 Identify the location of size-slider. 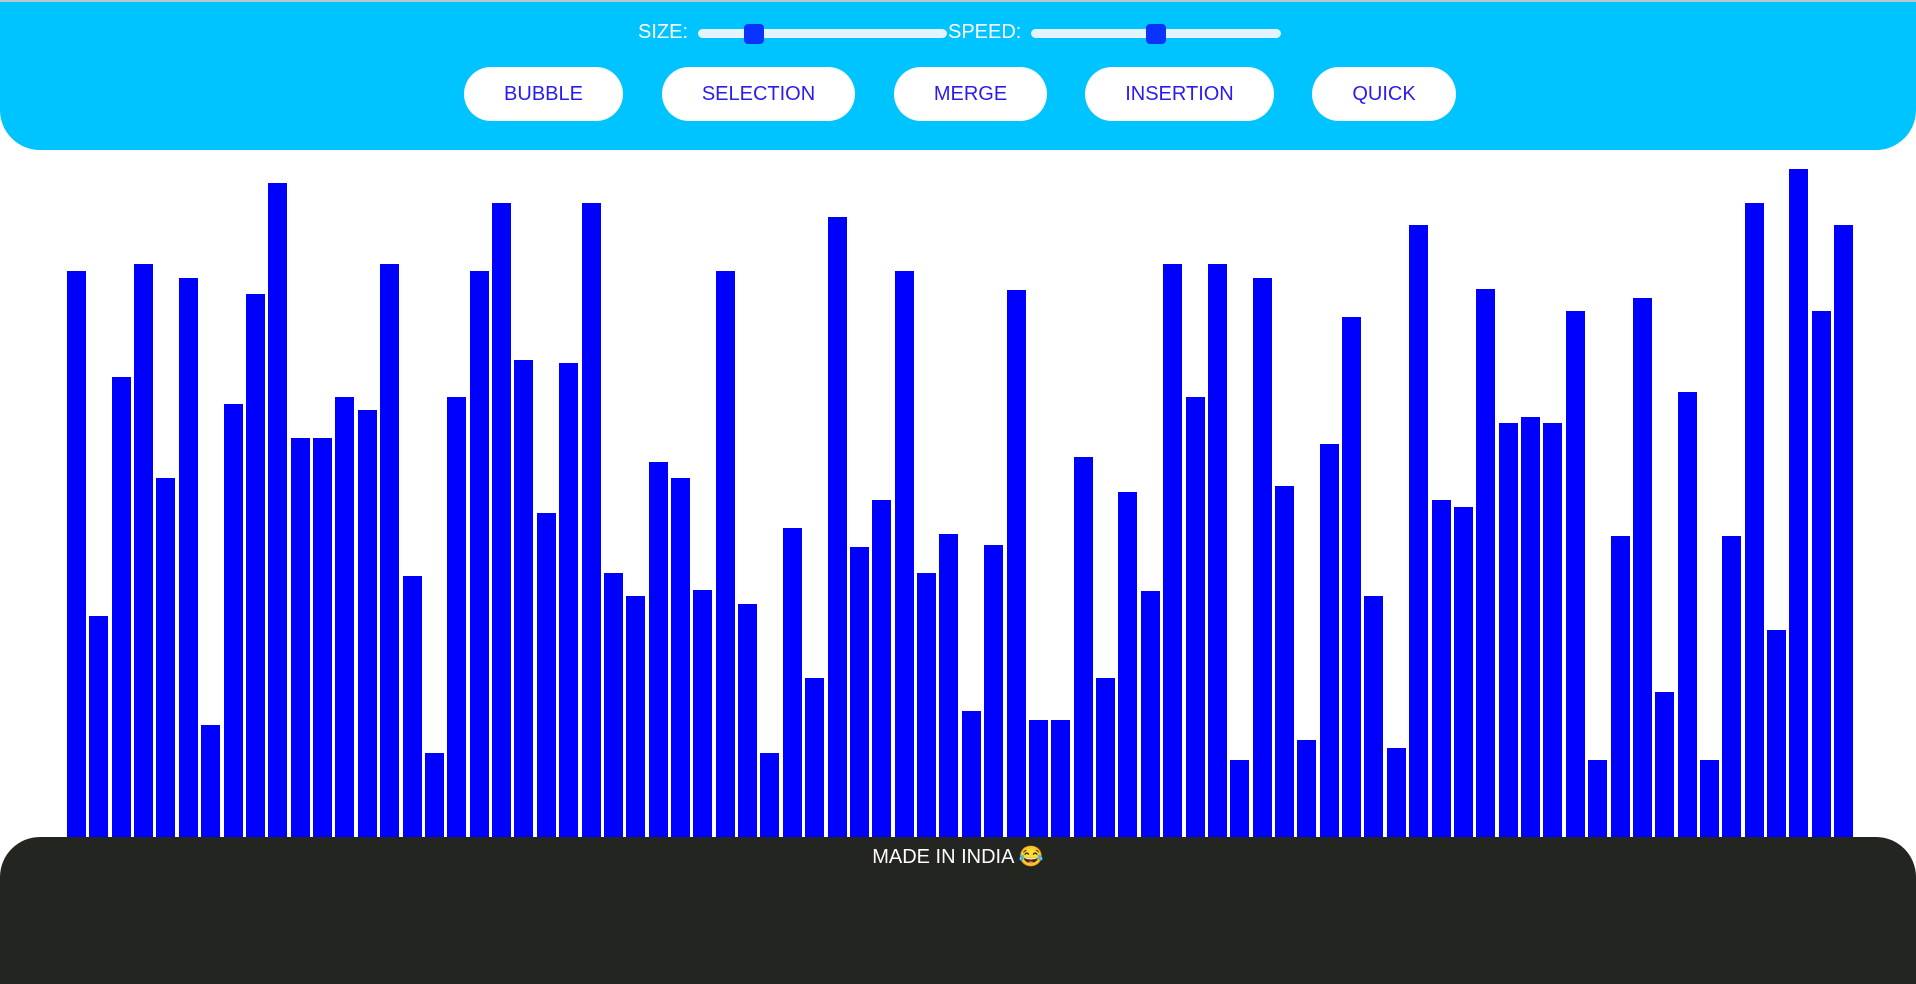
(822, 34).